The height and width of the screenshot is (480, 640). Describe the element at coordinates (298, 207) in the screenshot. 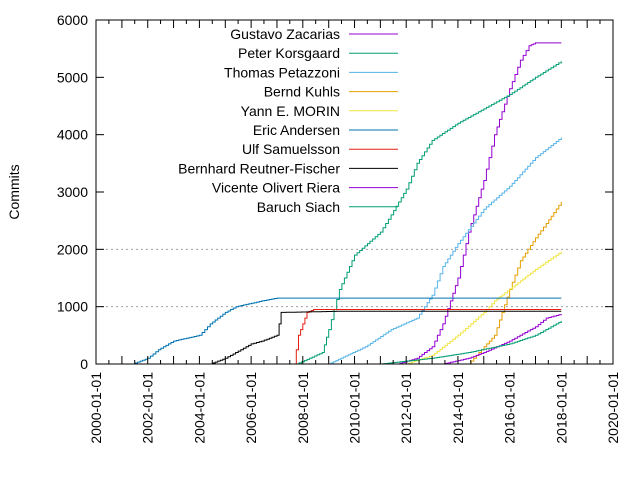

I see `legend-label: Baruch Siach` at that location.